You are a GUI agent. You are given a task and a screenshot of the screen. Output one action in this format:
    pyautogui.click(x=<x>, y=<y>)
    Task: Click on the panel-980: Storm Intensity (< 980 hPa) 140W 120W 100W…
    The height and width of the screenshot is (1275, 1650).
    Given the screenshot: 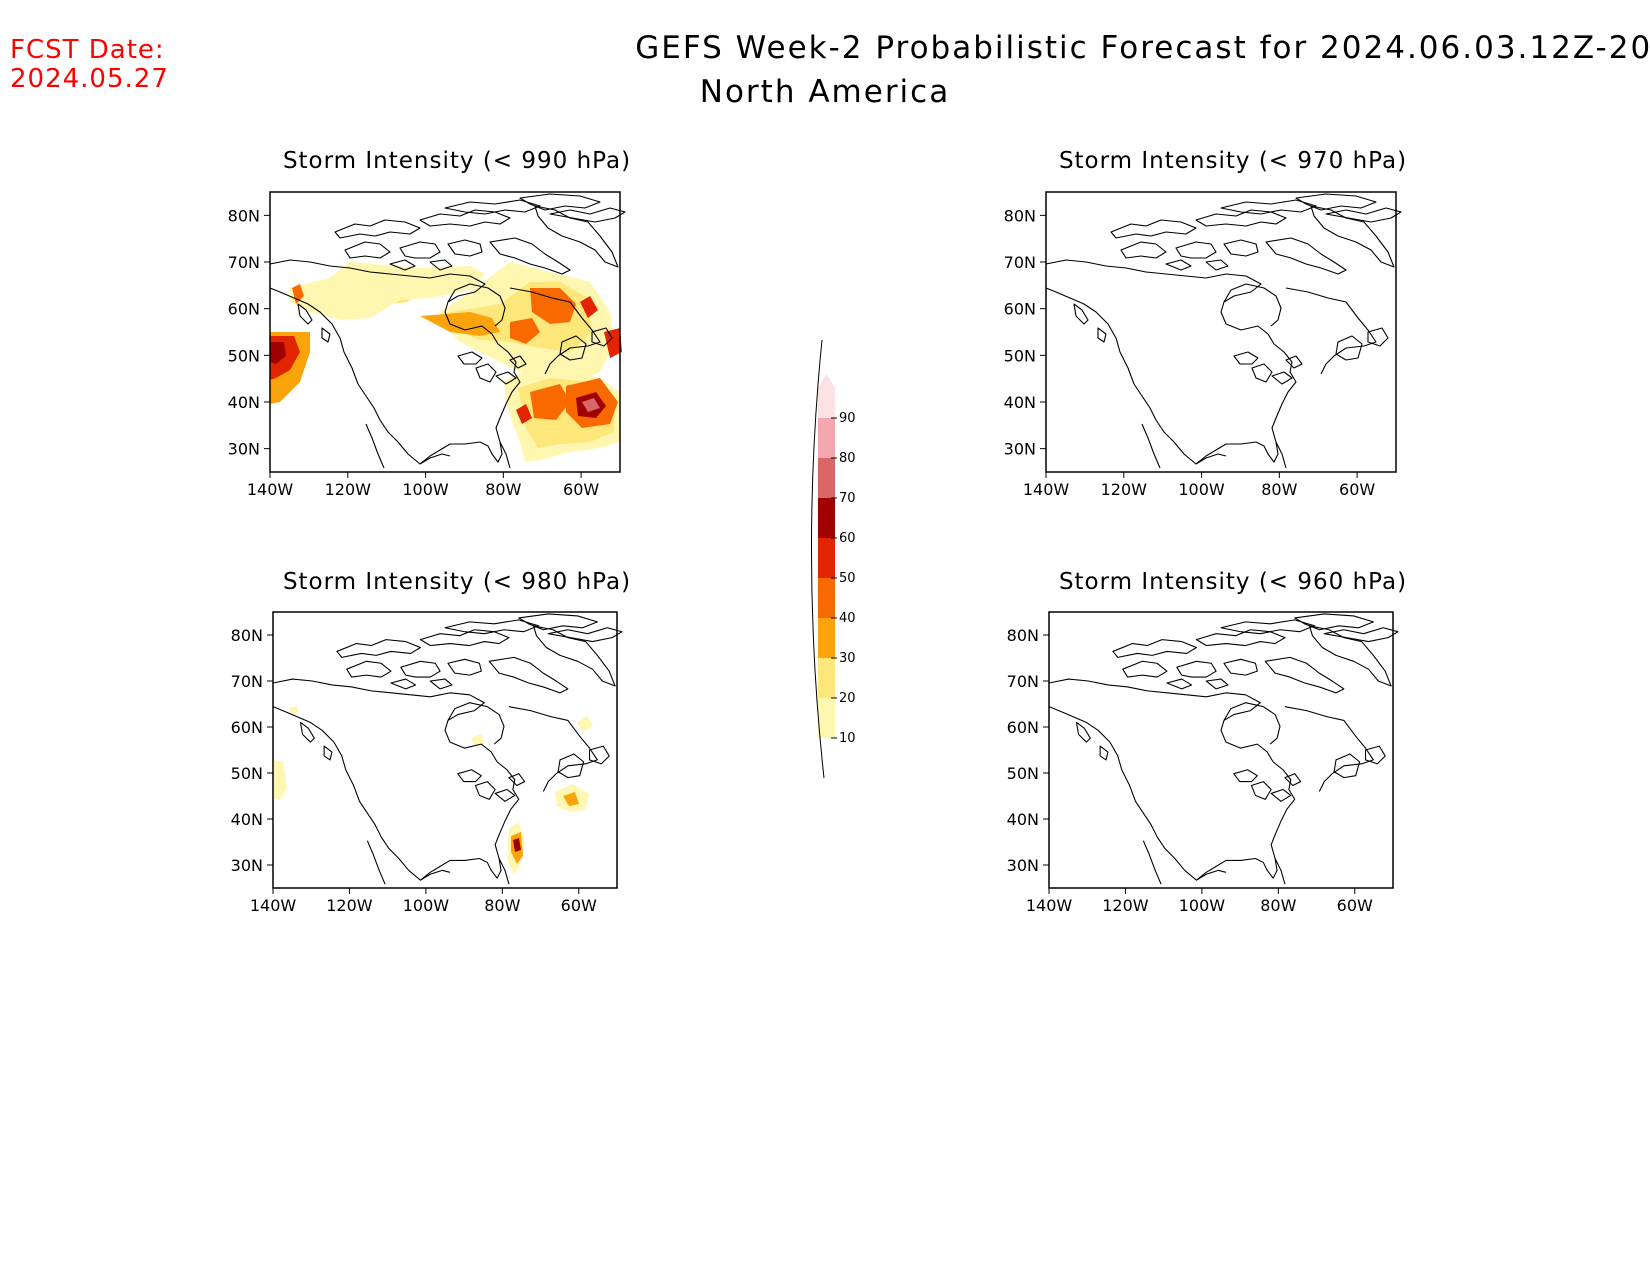 What is the action you would take?
    pyautogui.click(x=431, y=742)
    